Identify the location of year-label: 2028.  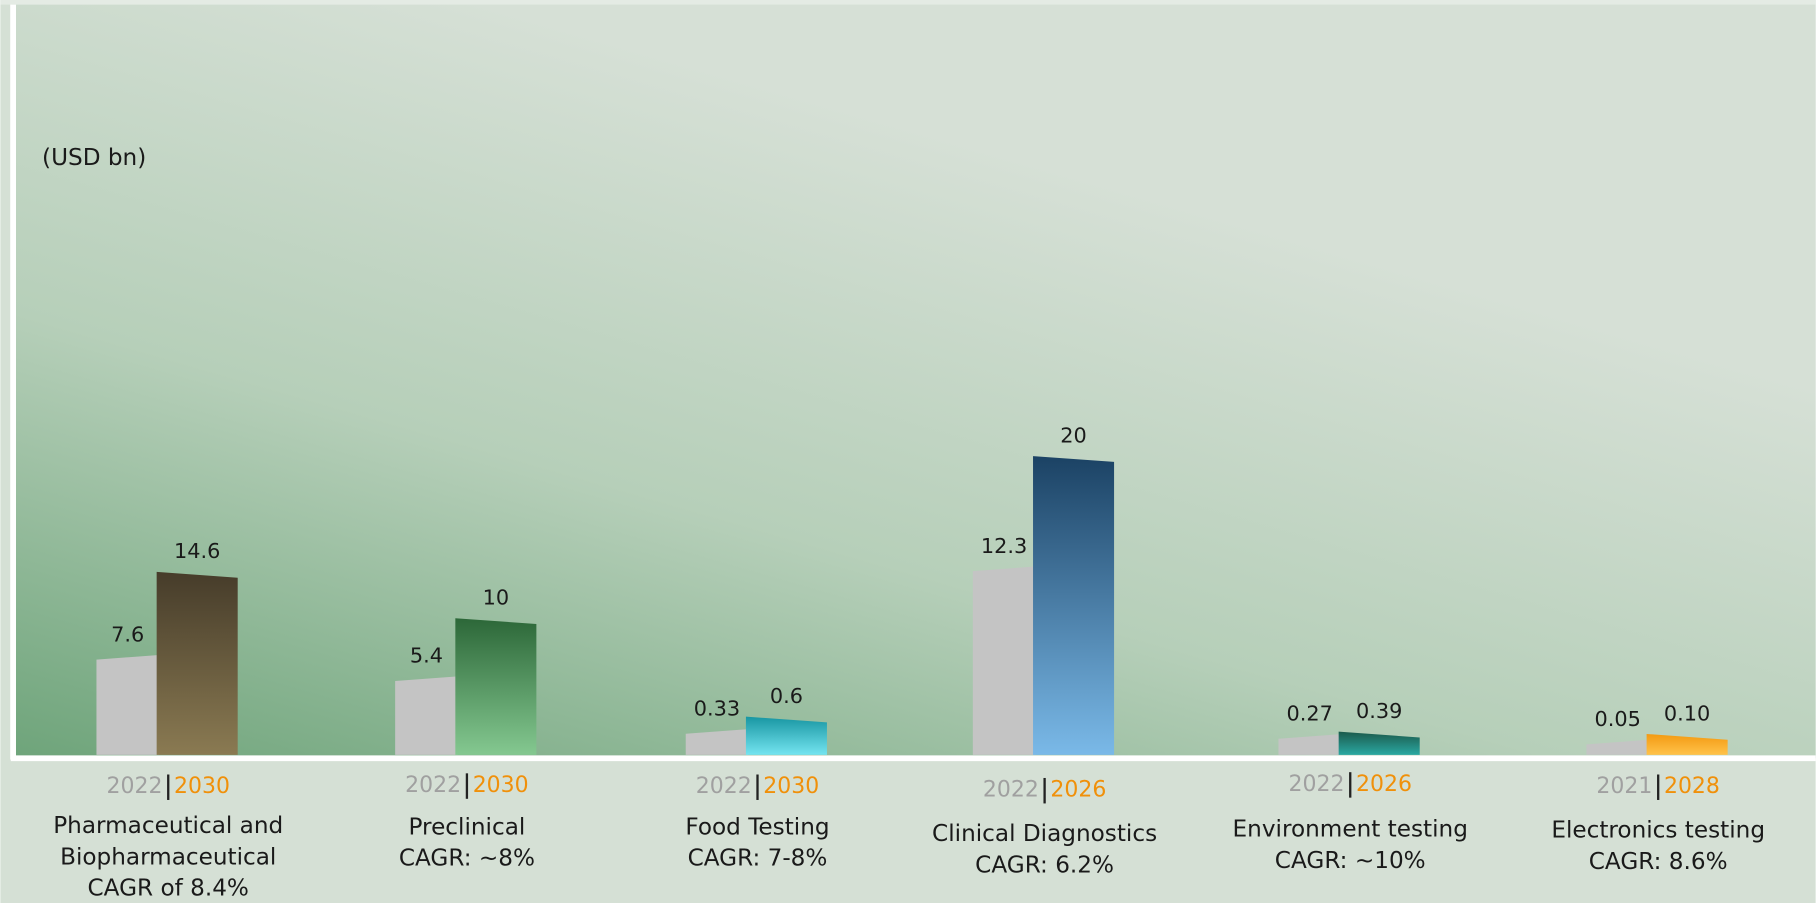
(1692, 786).